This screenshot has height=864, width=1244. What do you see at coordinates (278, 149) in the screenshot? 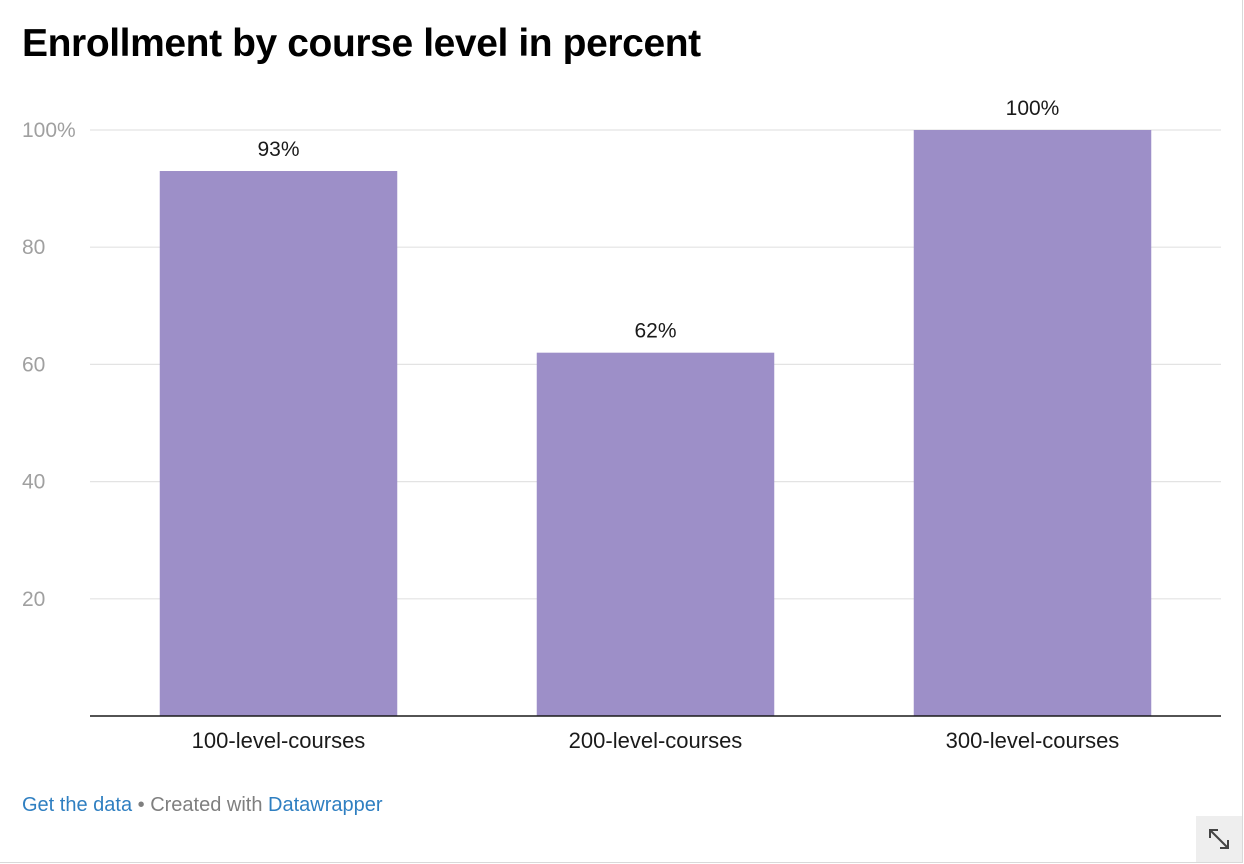
I see `bar-value-label: 93%` at bounding box center [278, 149].